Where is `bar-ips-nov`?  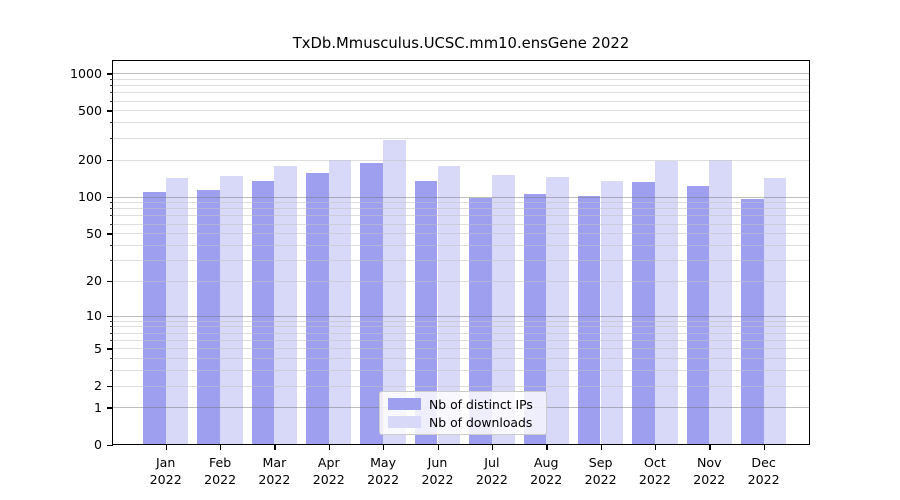
bar-ips-nov is located at coordinates (698, 315).